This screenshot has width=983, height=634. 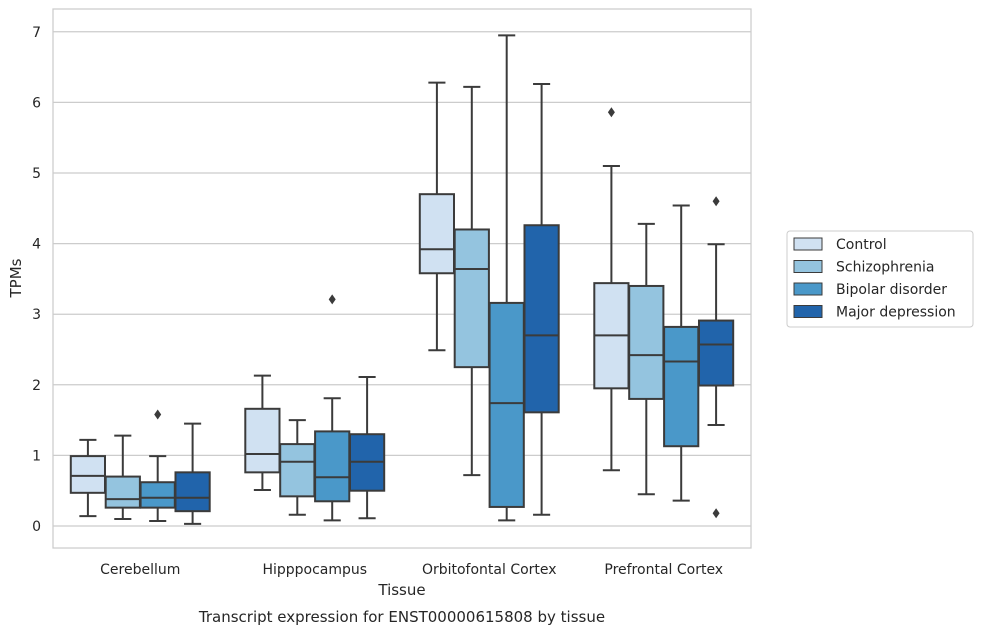 I want to click on y-tick-label: 2, so click(x=36, y=386).